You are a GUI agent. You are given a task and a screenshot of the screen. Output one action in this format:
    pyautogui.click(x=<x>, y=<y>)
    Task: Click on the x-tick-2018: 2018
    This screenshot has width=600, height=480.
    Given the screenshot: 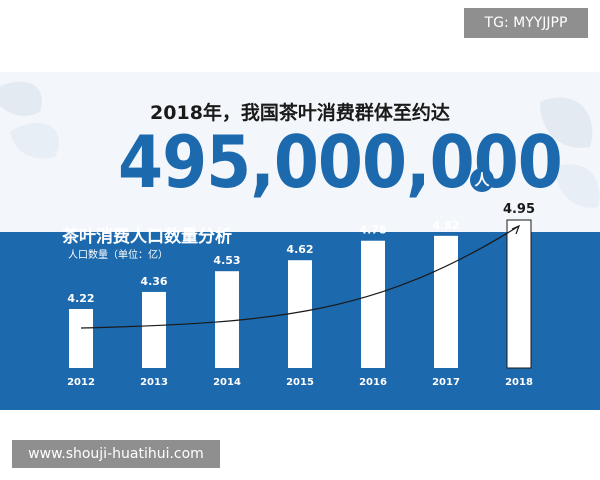 What is the action you would take?
    pyautogui.click(x=519, y=382)
    